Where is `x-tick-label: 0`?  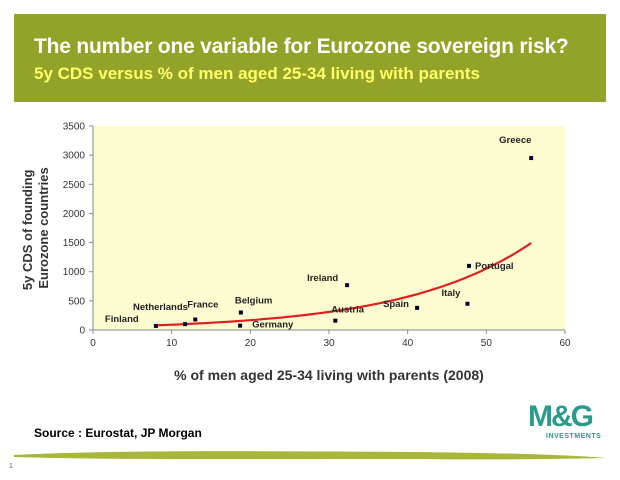
x-tick-label: 0 is located at coordinates (93, 343).